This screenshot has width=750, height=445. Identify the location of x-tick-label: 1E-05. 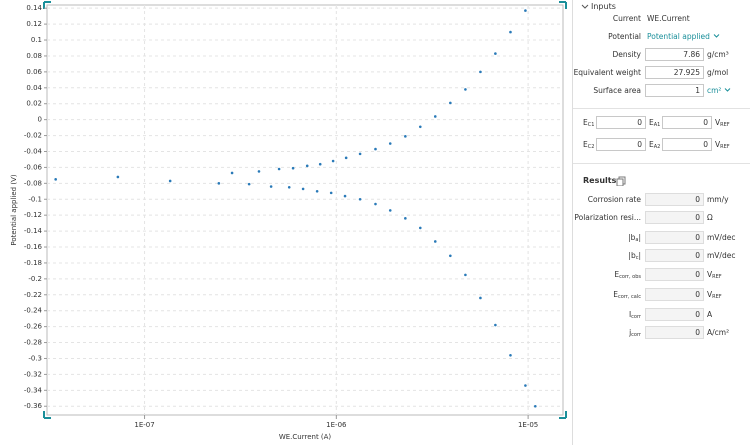
(528, 425).